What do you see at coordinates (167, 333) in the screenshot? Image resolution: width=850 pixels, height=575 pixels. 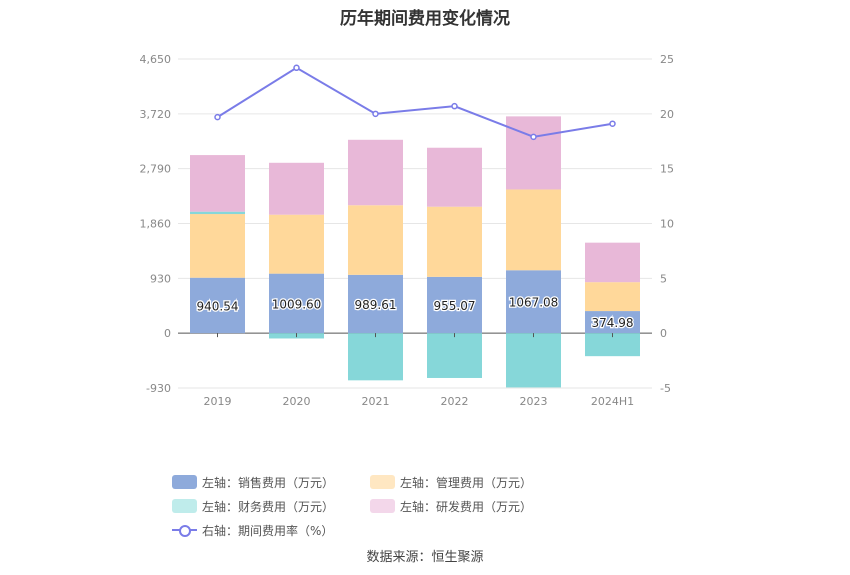 I see `left-tick-label: 0` at bounding box center [167, 333].